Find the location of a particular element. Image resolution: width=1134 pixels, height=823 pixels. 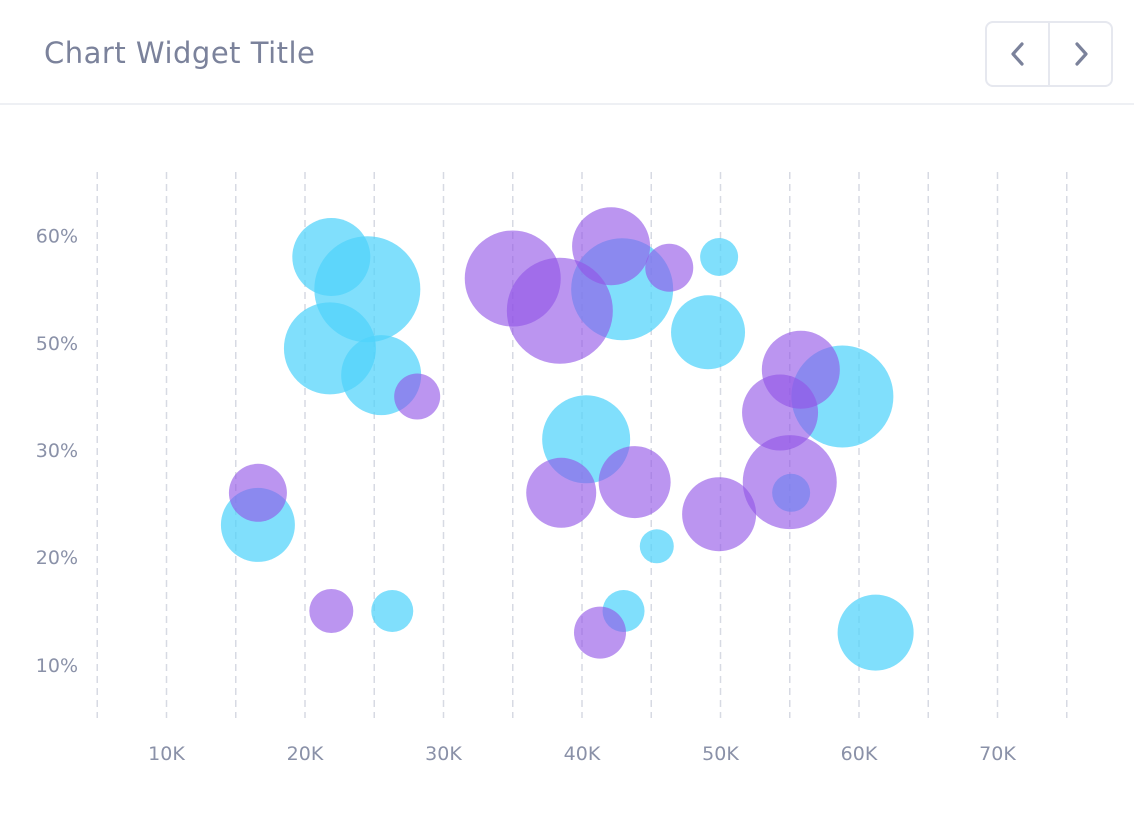

chevron-right-icon is located at coordinates (1081, 54).